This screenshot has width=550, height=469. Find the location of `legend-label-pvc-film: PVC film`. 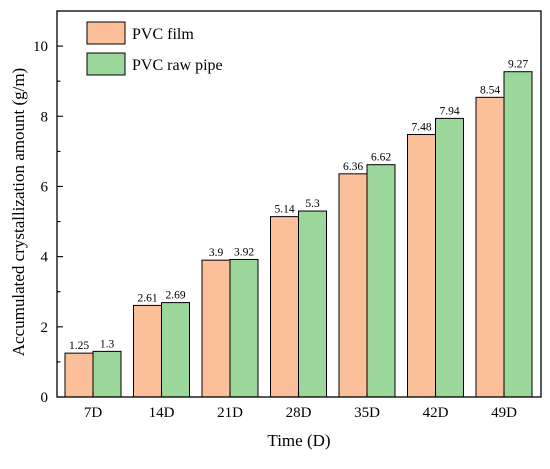

legend-label-pvc-film: PVC film is located at coordinates (163, 34).